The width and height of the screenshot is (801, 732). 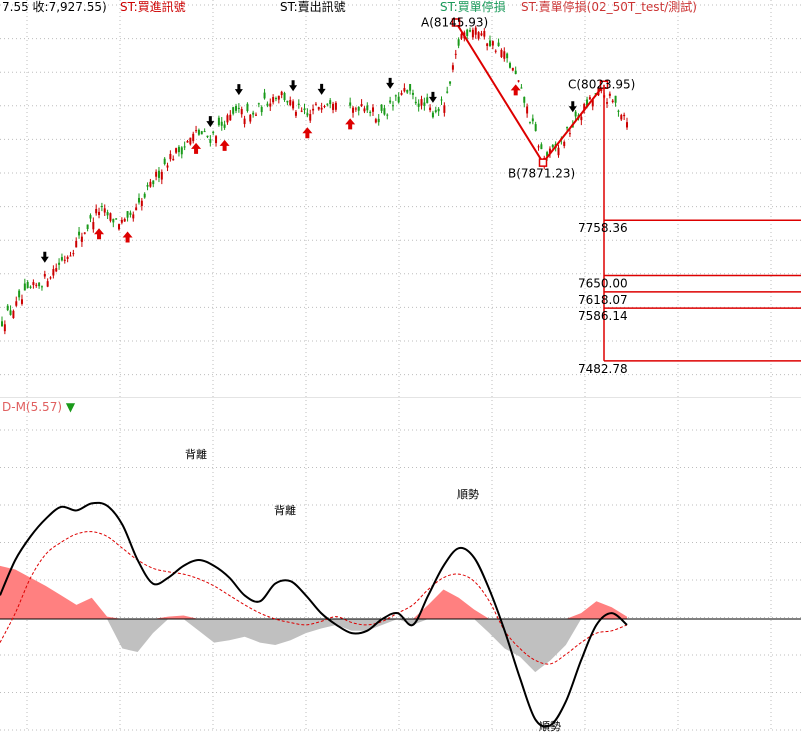 I want to click on oscillator-annotation: 背離, so click(x=196, y=454).